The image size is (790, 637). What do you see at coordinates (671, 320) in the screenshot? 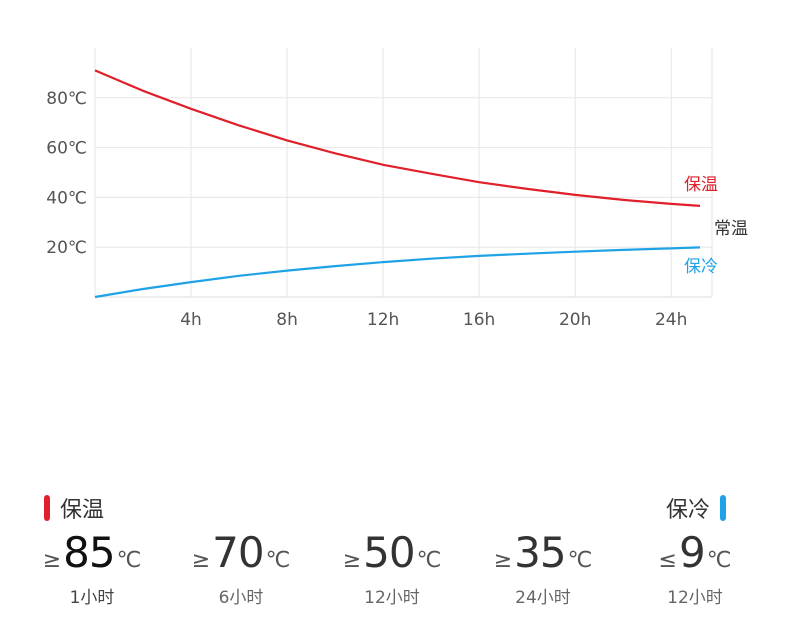
I see `x-tick-label: 24h` at bounding box center [671, 320].